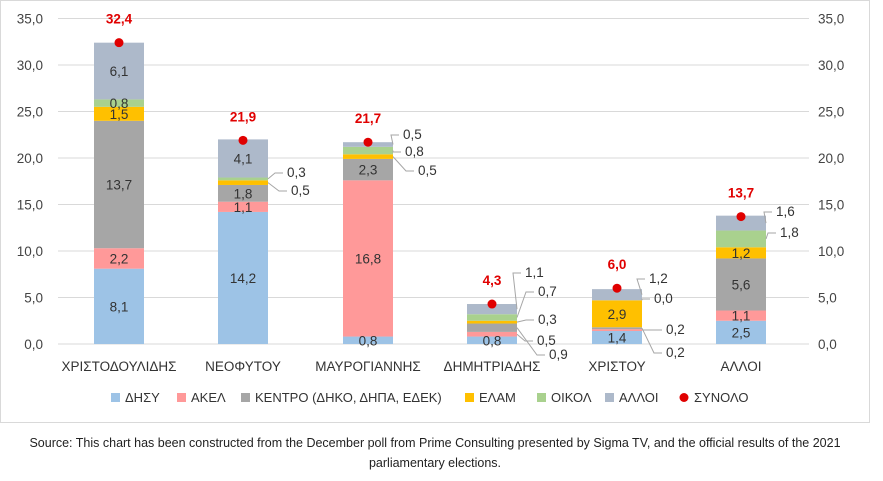 The image size is (883, 481). I want to click on y-tick-label-left: 20,0, so click(30, 158).